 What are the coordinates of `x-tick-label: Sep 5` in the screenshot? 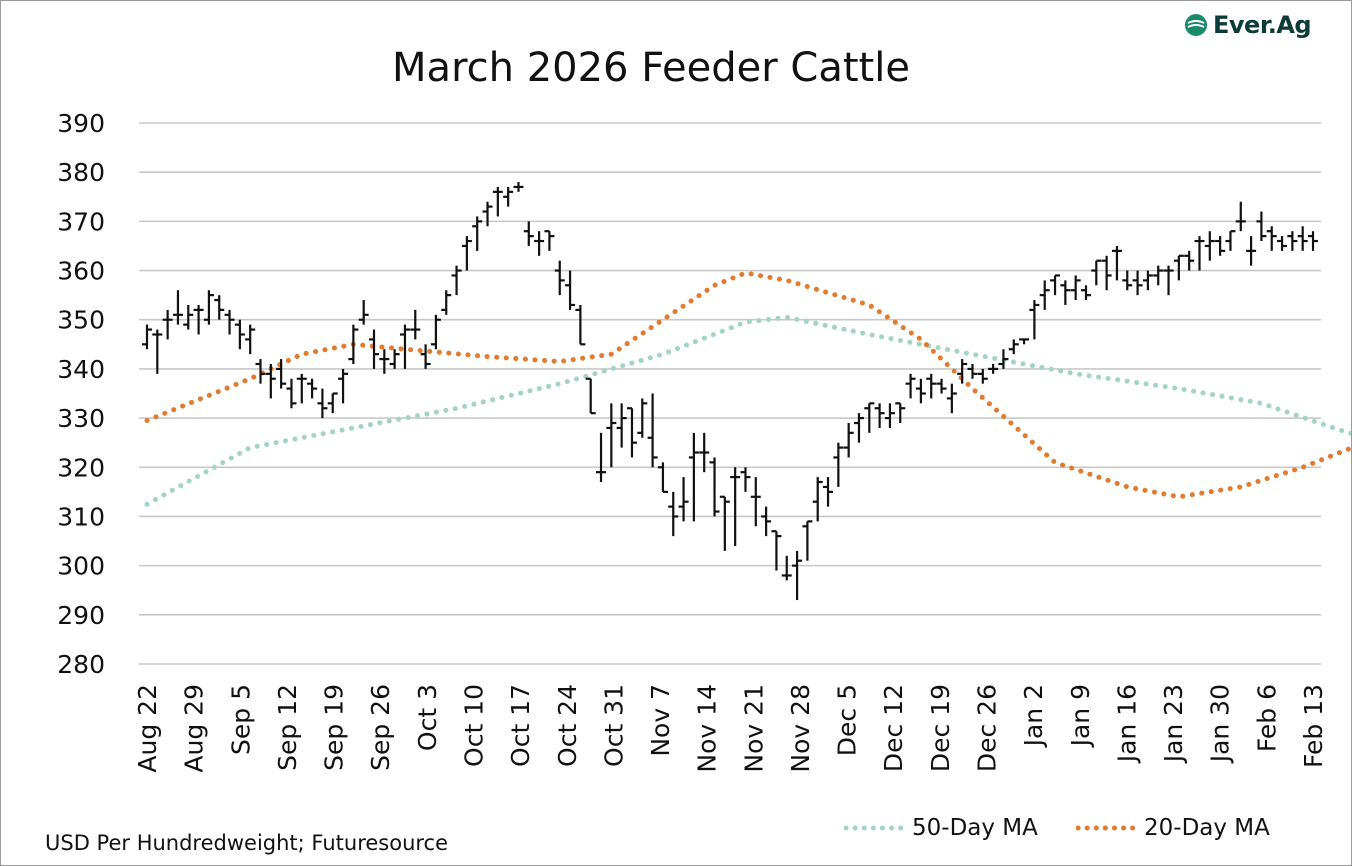 It's located at (240, 719).